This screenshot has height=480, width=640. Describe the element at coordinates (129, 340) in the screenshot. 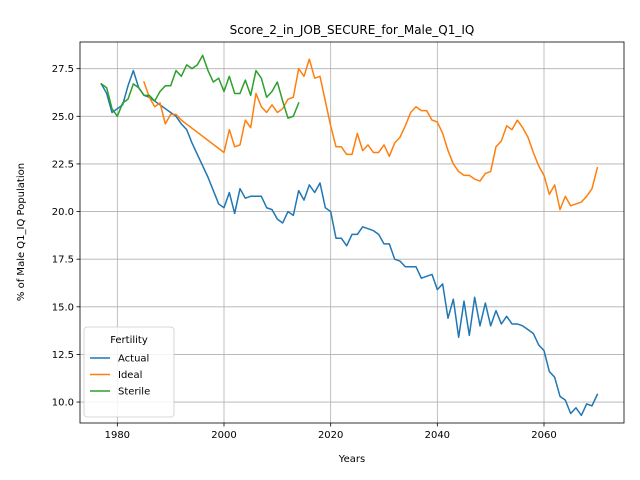

I see `legend-title: Fertility` at that location.